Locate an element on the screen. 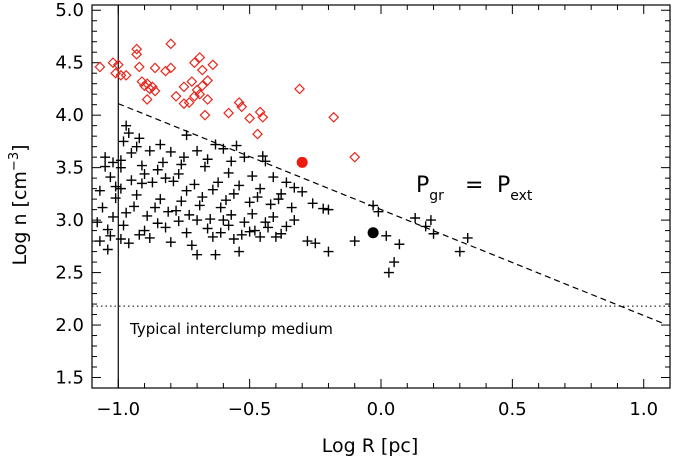  x-tick-label: 0.5 is located at coordinates (512, 409).